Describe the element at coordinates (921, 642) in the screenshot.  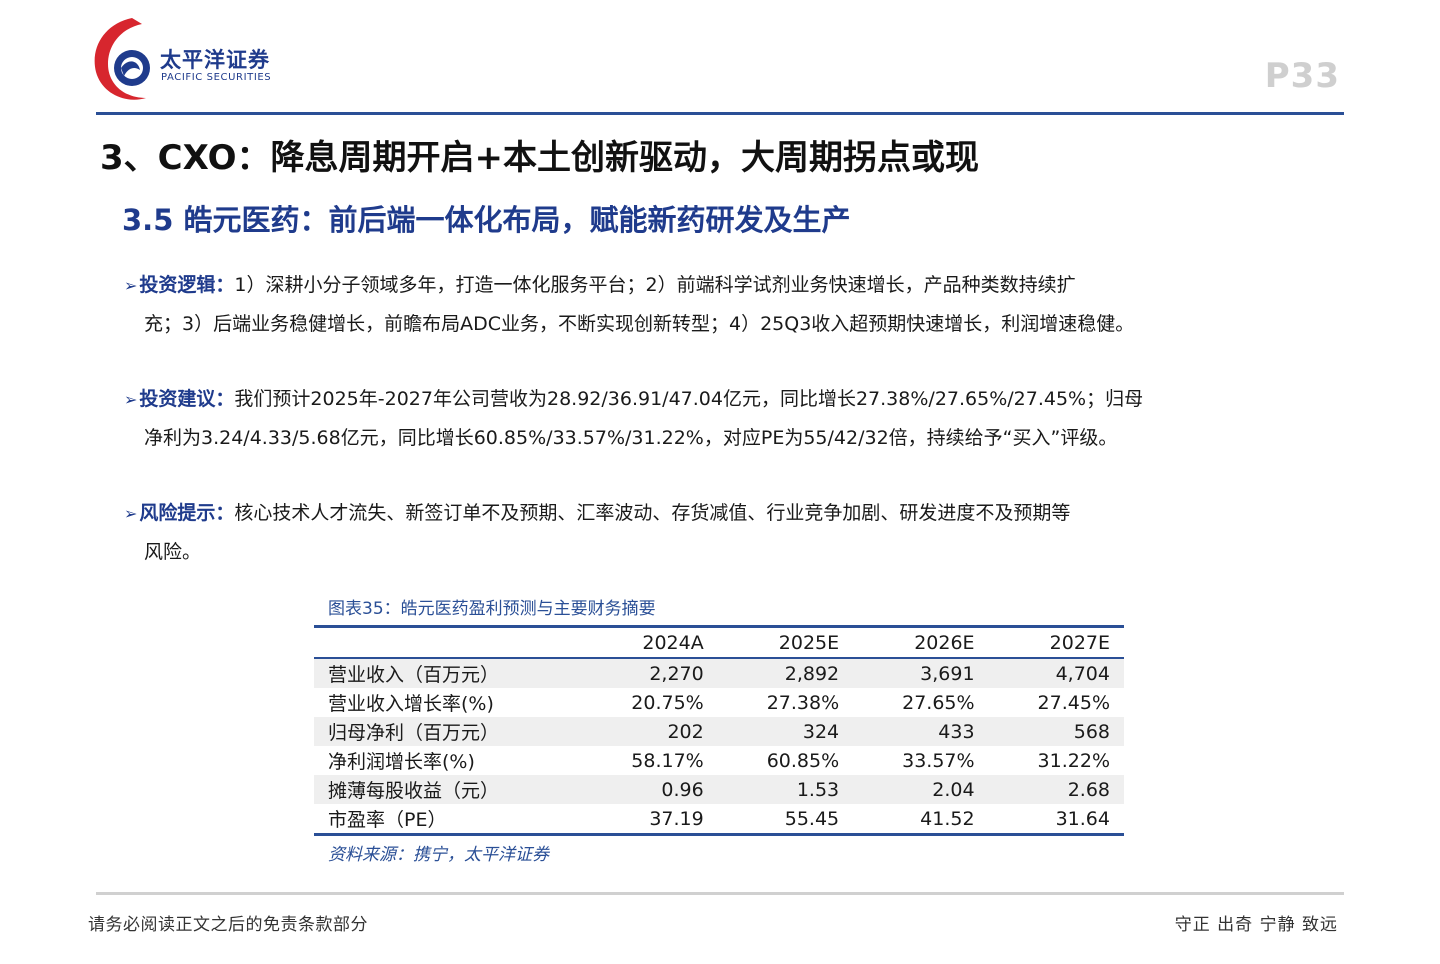
I see `column-header: 2026E` at that location.